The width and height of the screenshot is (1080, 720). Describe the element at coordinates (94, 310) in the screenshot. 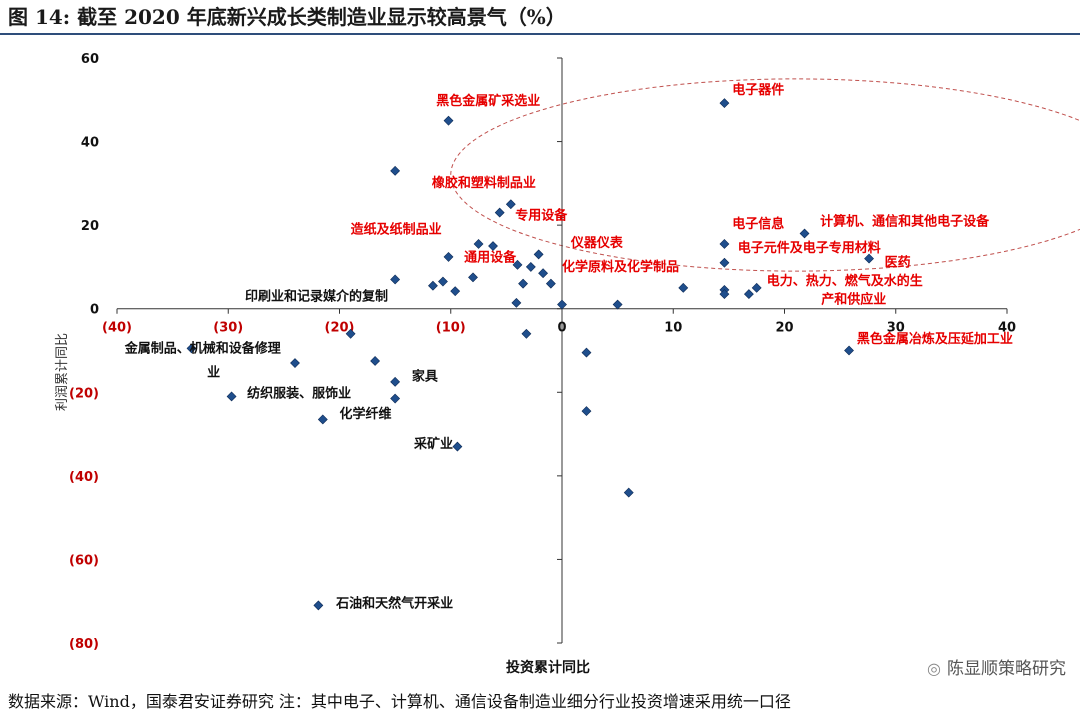

I see `y-tick-label: 0` at that location.